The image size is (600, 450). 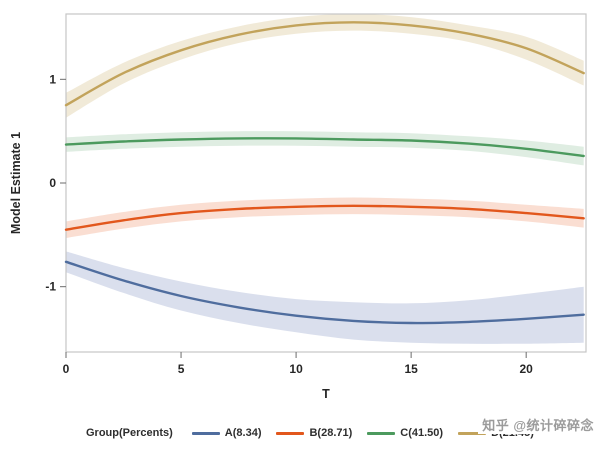 I want to click on legend-item-label: C(41.50), so click(x=422, y=433).